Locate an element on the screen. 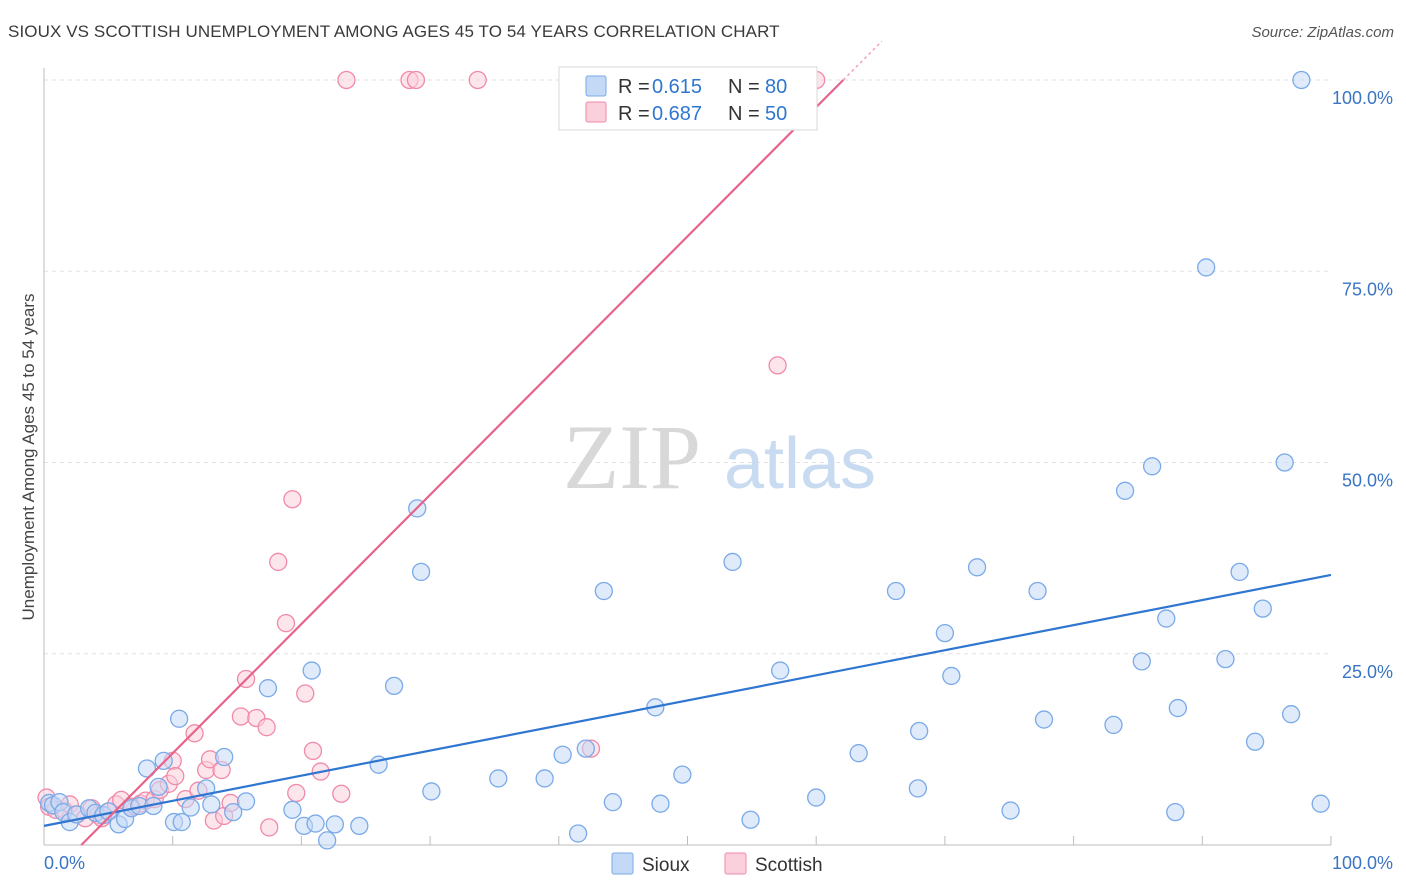 The width and height of the screenshot is (1406, 892). legend-n-value-sioux: 80 is located at coordinates (776, 87).